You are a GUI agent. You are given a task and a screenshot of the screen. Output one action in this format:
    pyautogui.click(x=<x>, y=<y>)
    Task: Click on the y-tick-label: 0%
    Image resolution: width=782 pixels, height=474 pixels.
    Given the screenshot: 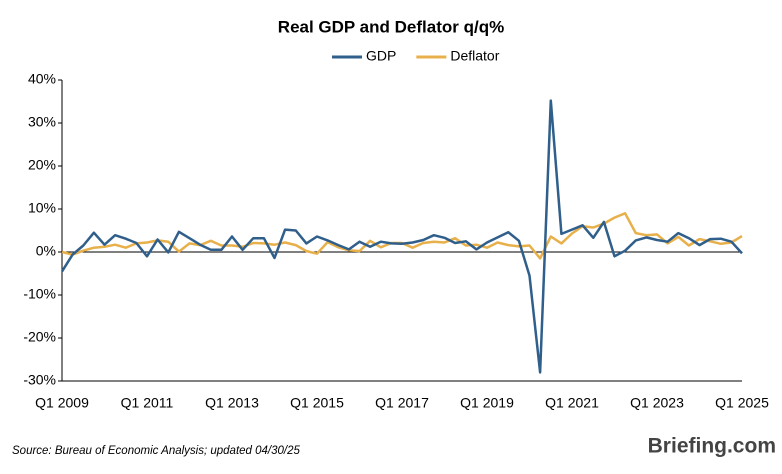 What is the action you would take?
    pyautogui.click(x=46, y=251)
    